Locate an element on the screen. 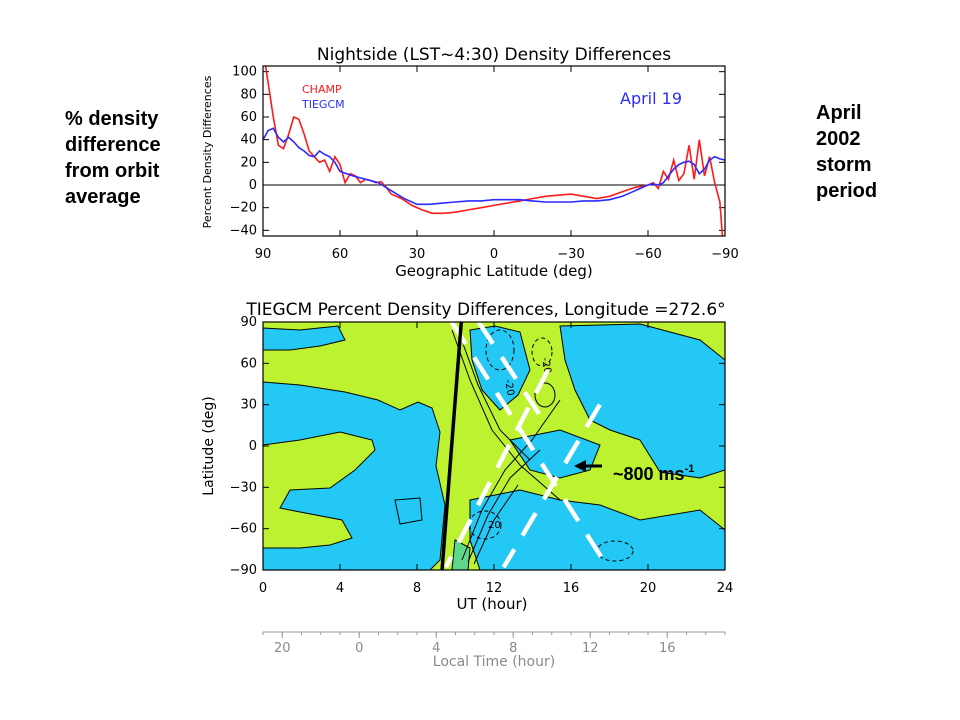 This screenshot has width=960, height=720. x-tick-label: 16 is located at coordinates (571, 588).